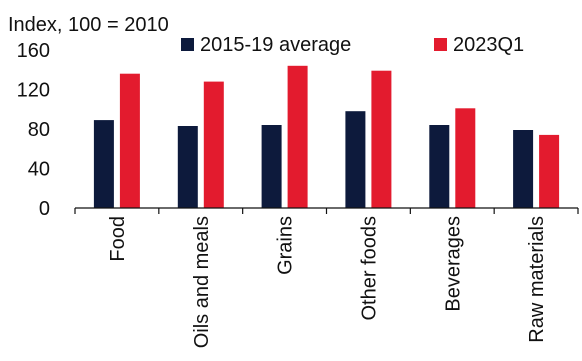  I want to click on y-tick-label: 120, so click(33, 91).